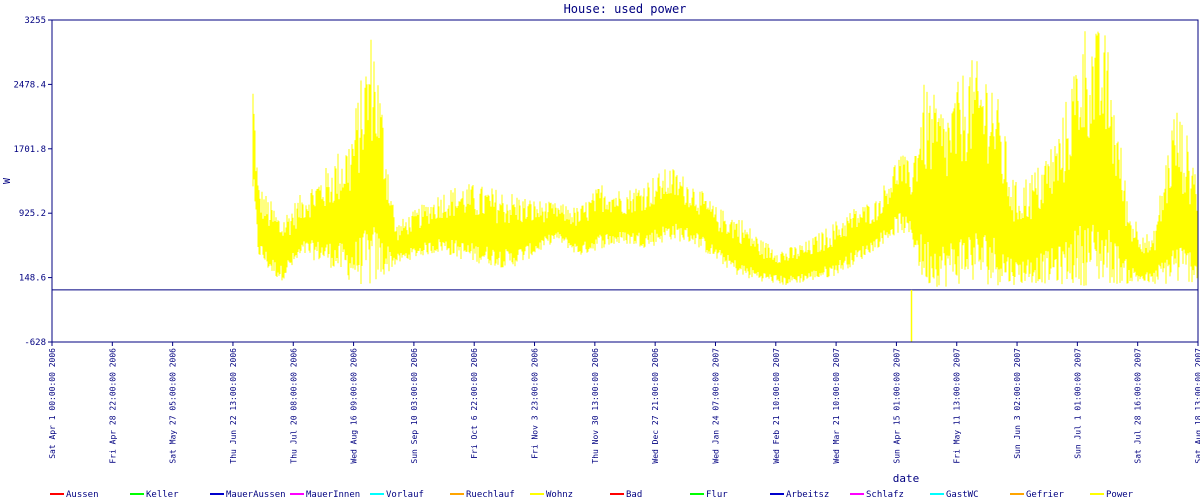 The width and height of the screenshot is (1200, 500). Describe the element at coordinates (655, 406) in the screenshot. I see `x-tick-label: Wed Dec 27 21:00:00 2006` at that location.